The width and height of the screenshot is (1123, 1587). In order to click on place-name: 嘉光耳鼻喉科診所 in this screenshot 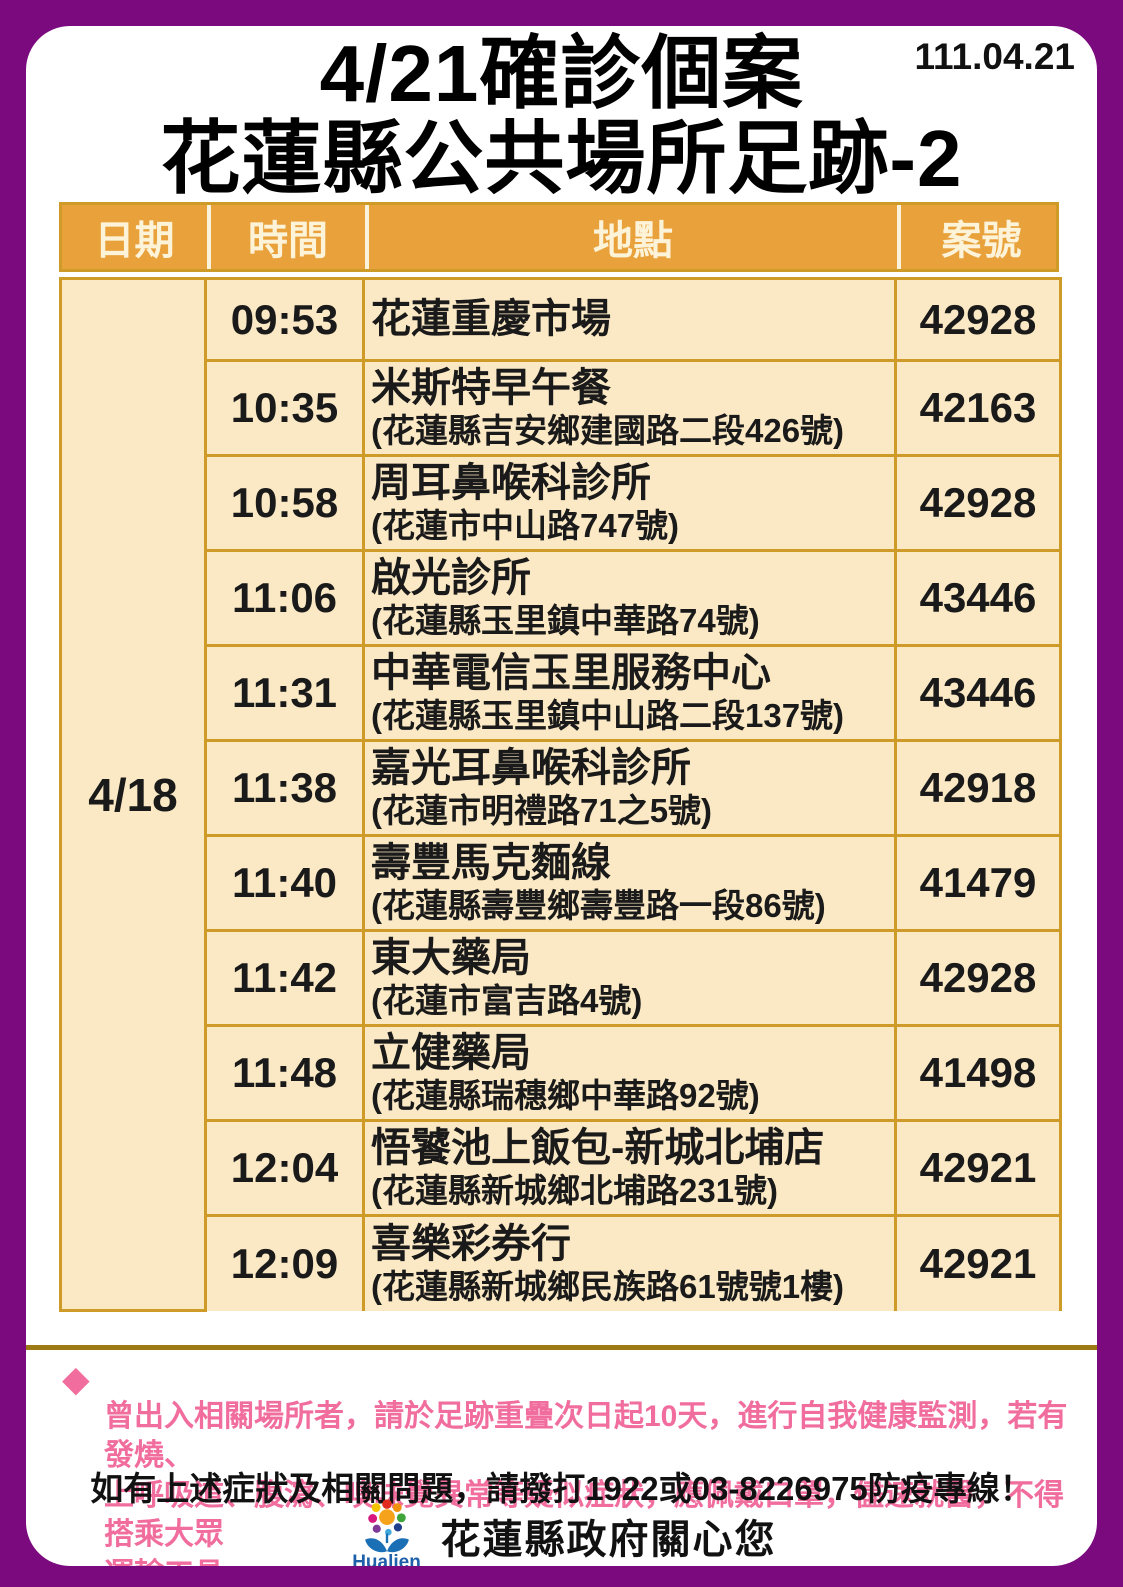, I will do `click(531, 767)`.